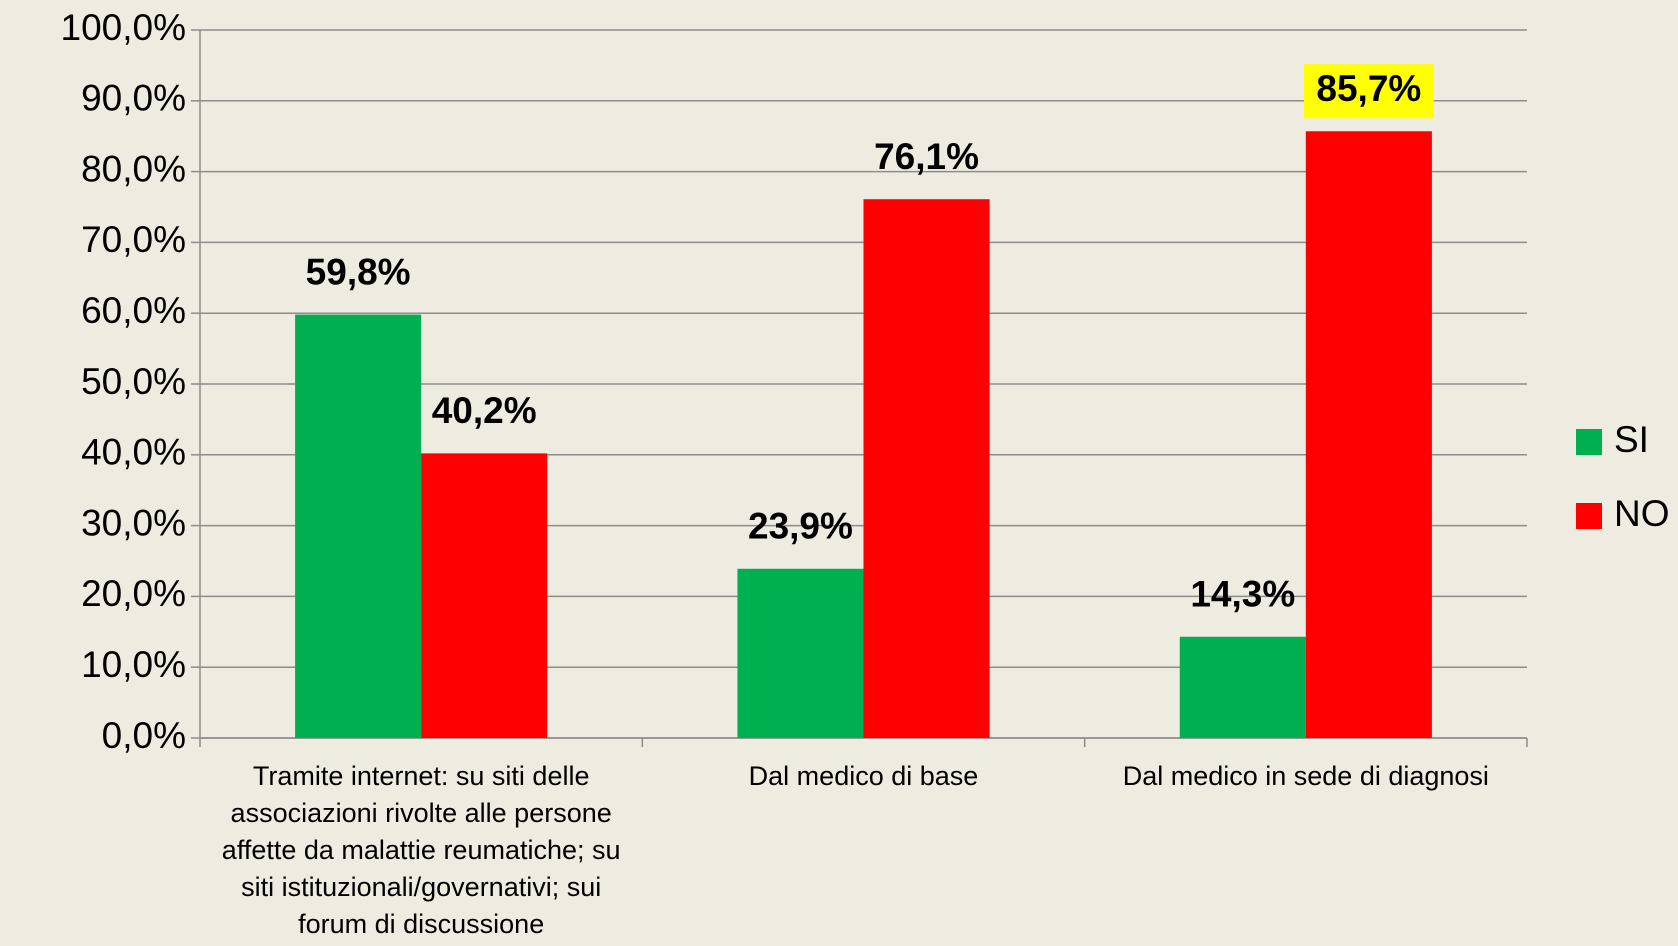  What do you see at coordinates (133, 98) in the screenshot?
I see `y-tick-label: 90,0%` at bounding box center [133, 98].